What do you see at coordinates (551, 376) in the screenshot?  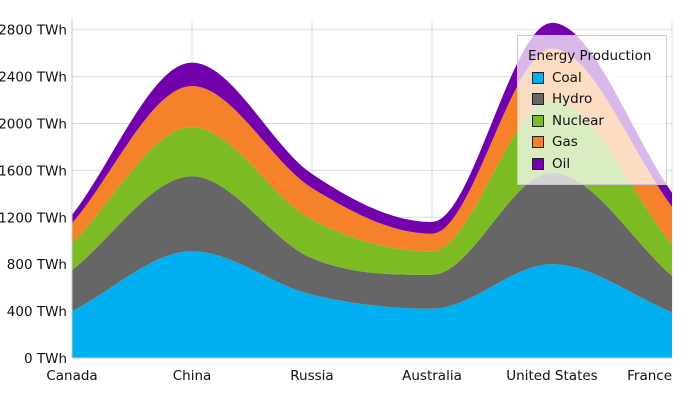 I see `x-tick-label: United States` at bounding box center [551, 376].